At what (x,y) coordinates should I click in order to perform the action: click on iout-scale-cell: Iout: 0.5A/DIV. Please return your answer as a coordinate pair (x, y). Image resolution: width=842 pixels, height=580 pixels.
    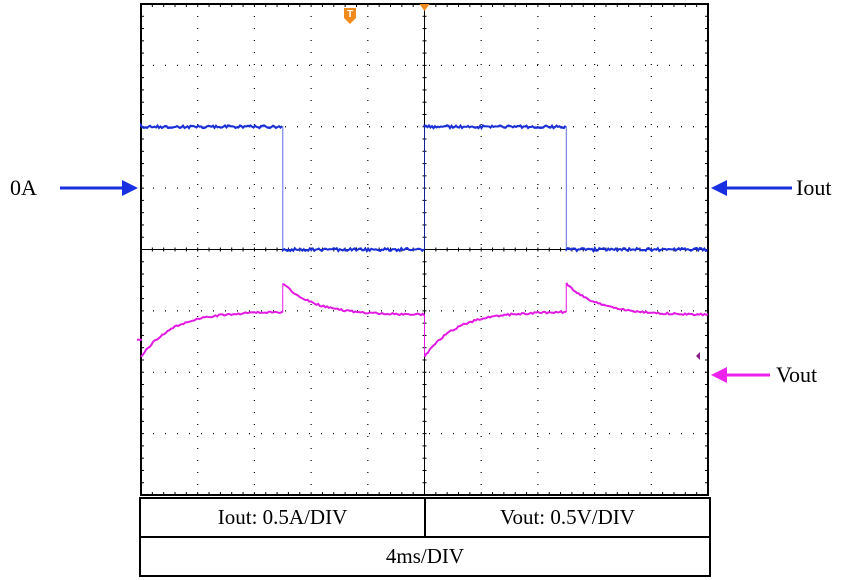
    Looking at the image, I should click on (282, 517).